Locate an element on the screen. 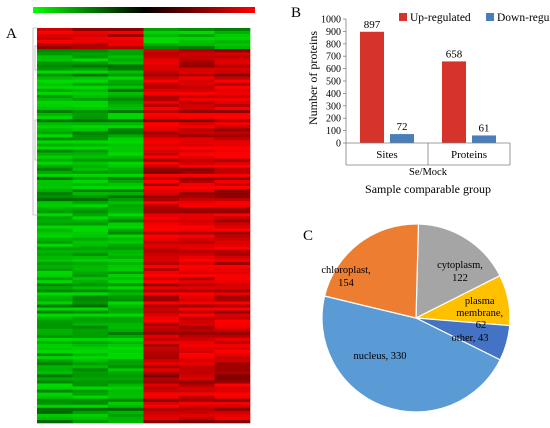 This screenshot has height=428, width=550. pie-value-plasma-membrane: 62 is located at coordinates (481, 325).